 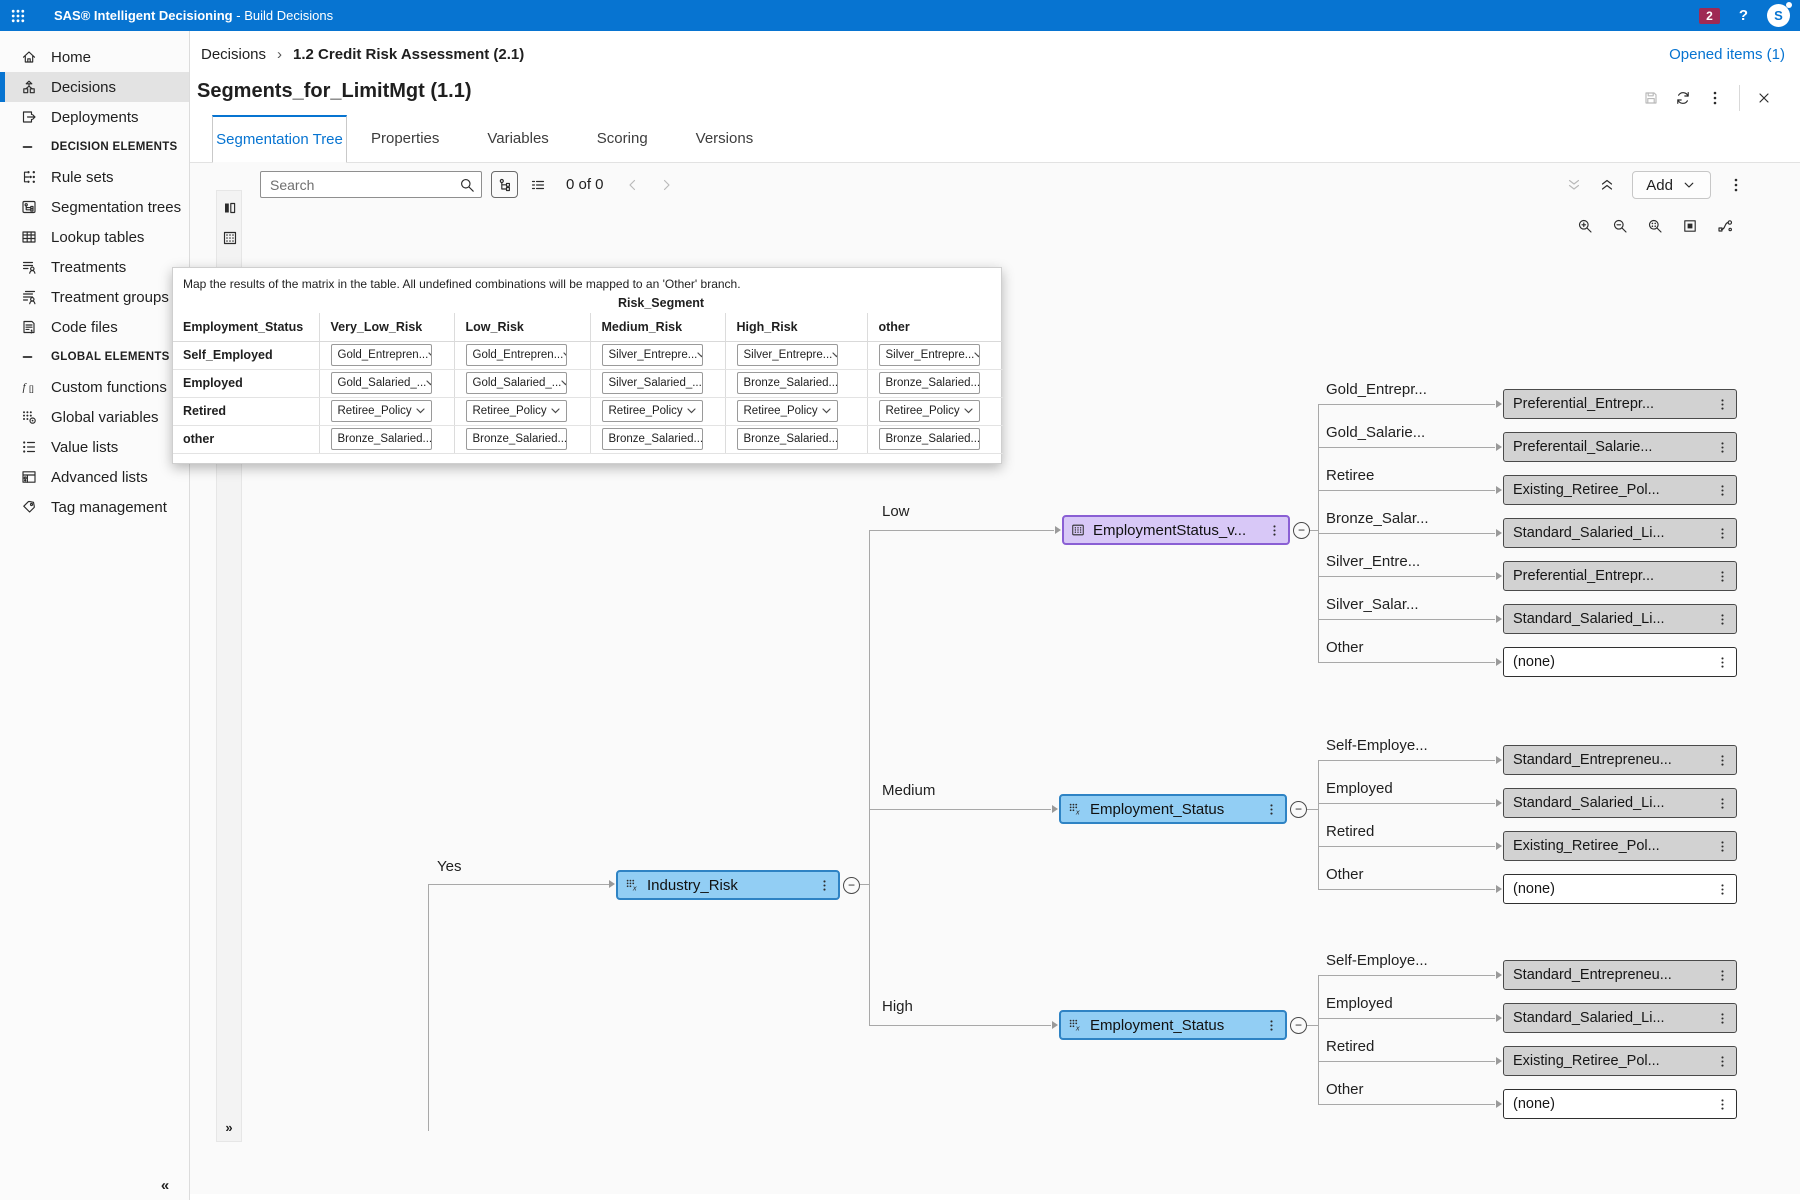 What do you see at coordinates (279, 139) in the screenshot?
I see `tab-segmentation-tree: Segmentation Tree` at bounding box center [279, 139].